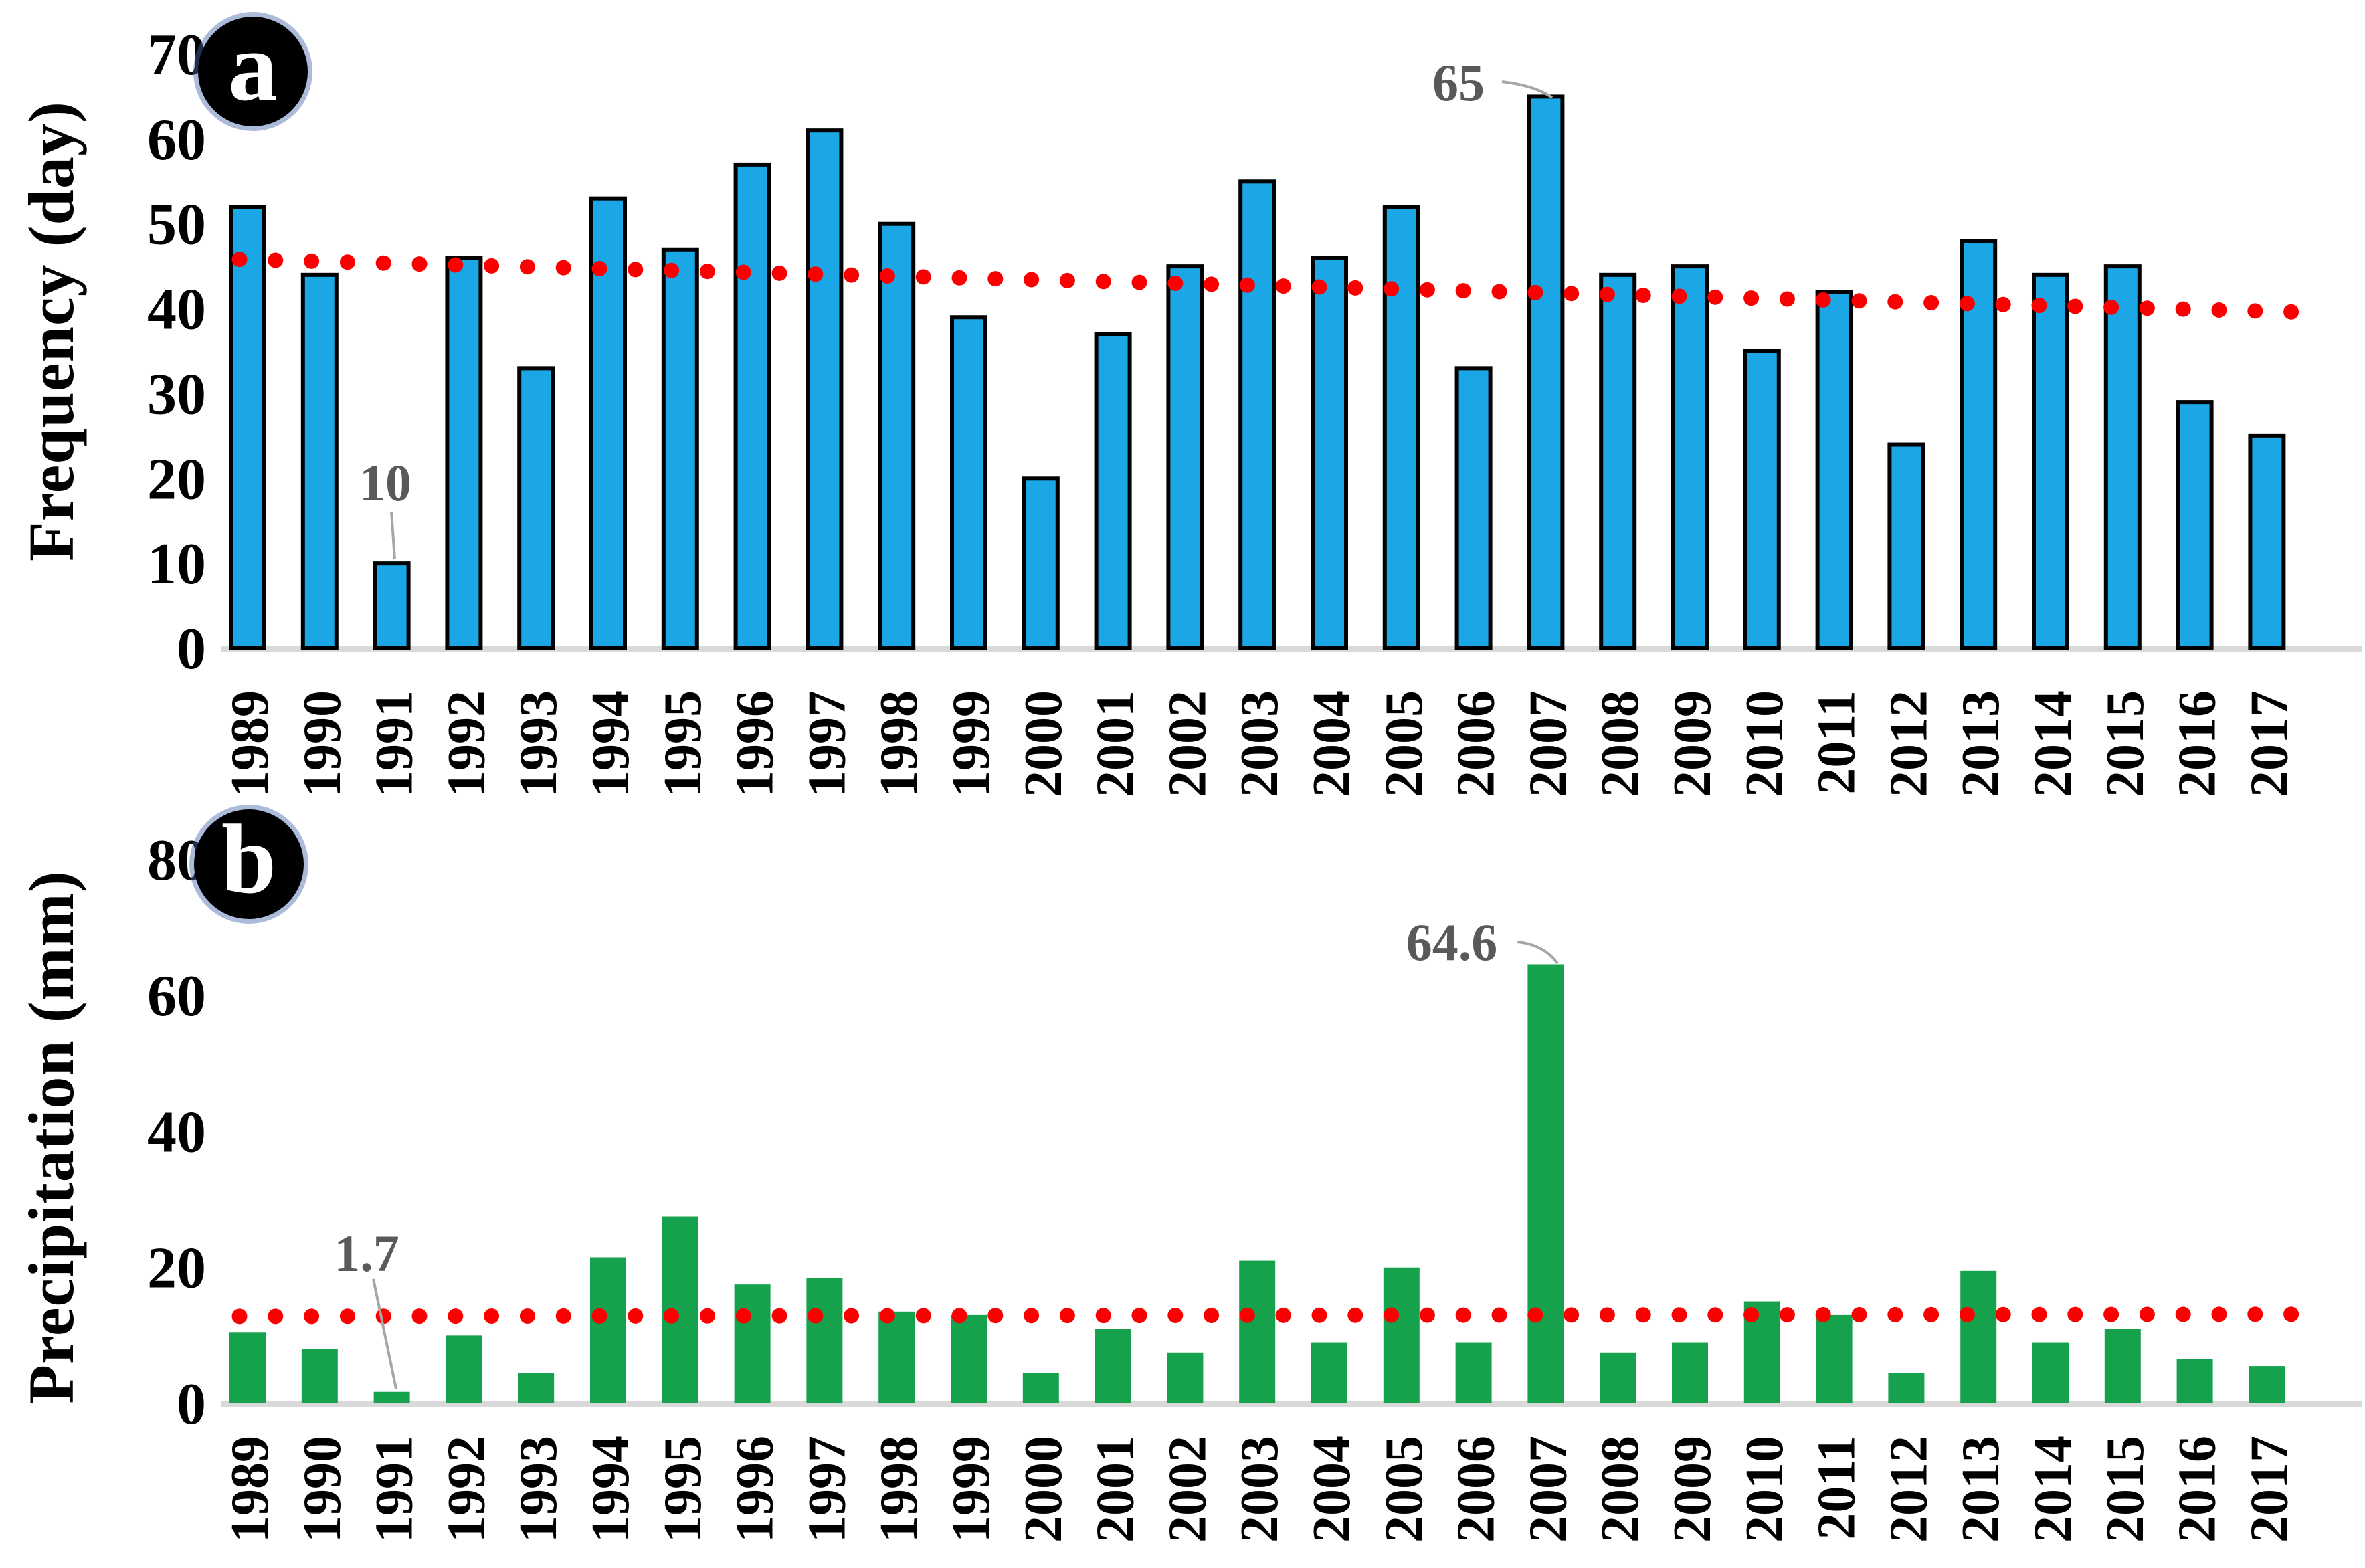  What do you see at coordinates (2269, 743) in the screenshot?
I see `x-tick-label-a-2017: 2017` at bounding box center [2269, 743].